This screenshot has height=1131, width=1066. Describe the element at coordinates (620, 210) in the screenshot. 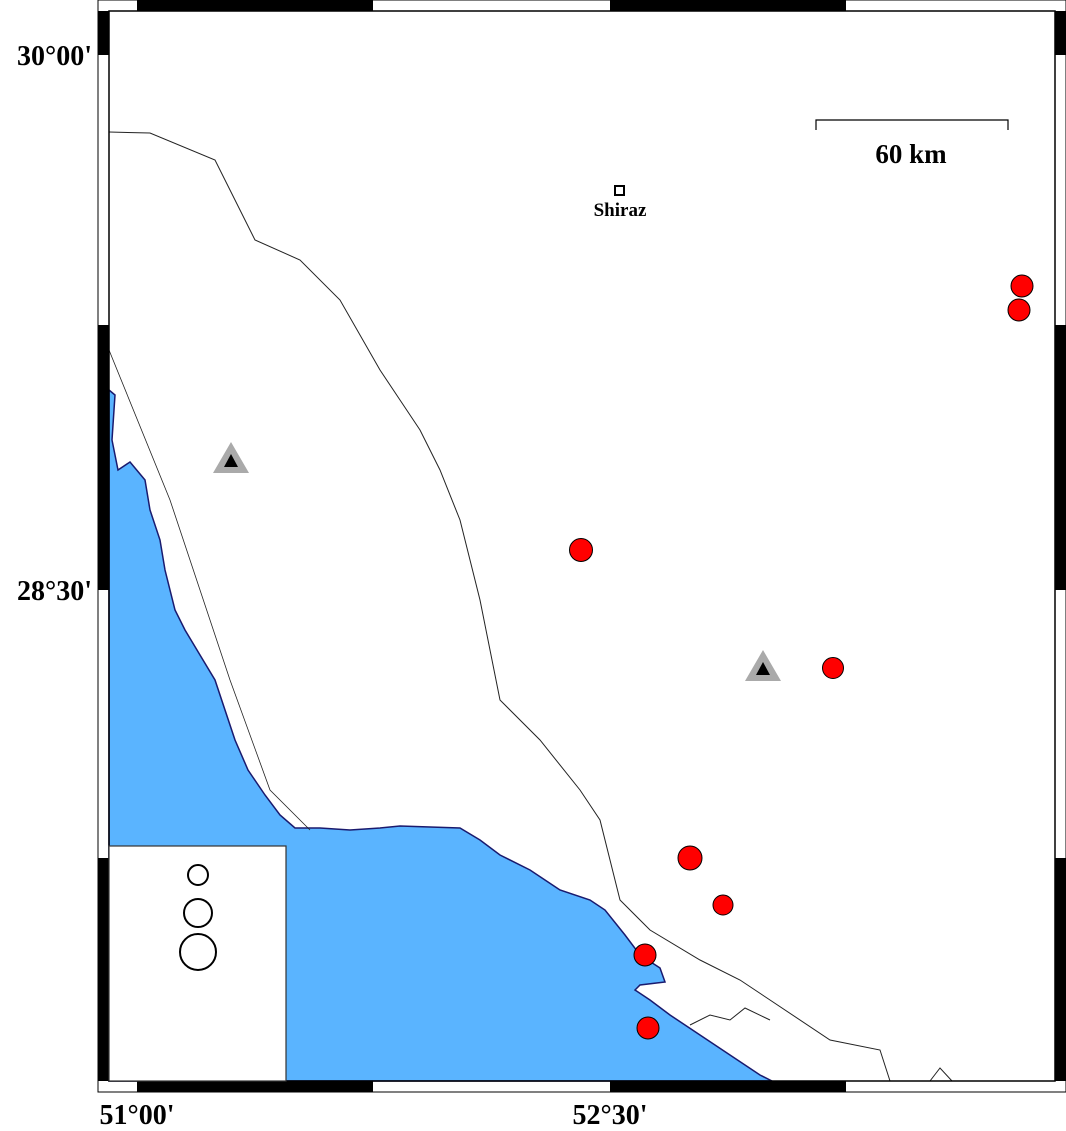

I see `city-label: Shiraz` at that location.